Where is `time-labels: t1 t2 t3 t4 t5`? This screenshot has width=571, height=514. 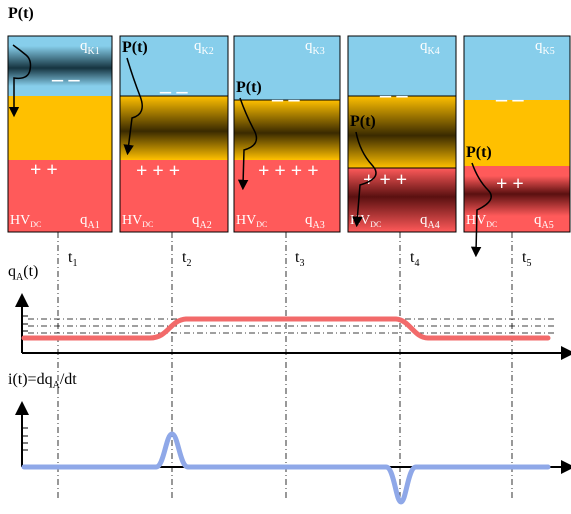 time-labels: t1 t2 t3 t4 t5 is located at coordinates (299, 259).